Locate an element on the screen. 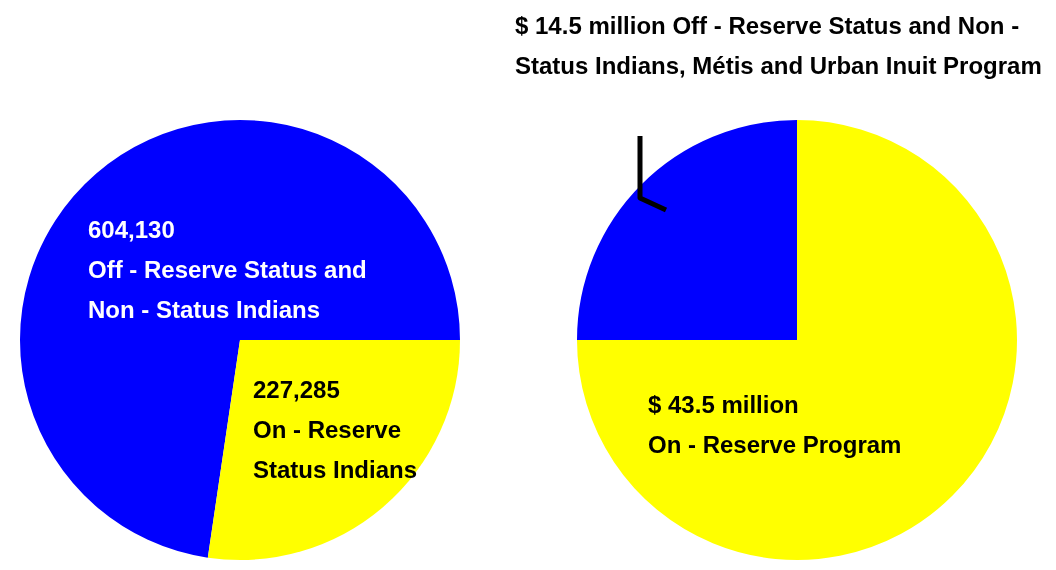 Image resolution: width=1056 pixels, height=570 pixels. slice-label: On - Reserve Status Indians is located at coordinates (335, 449).